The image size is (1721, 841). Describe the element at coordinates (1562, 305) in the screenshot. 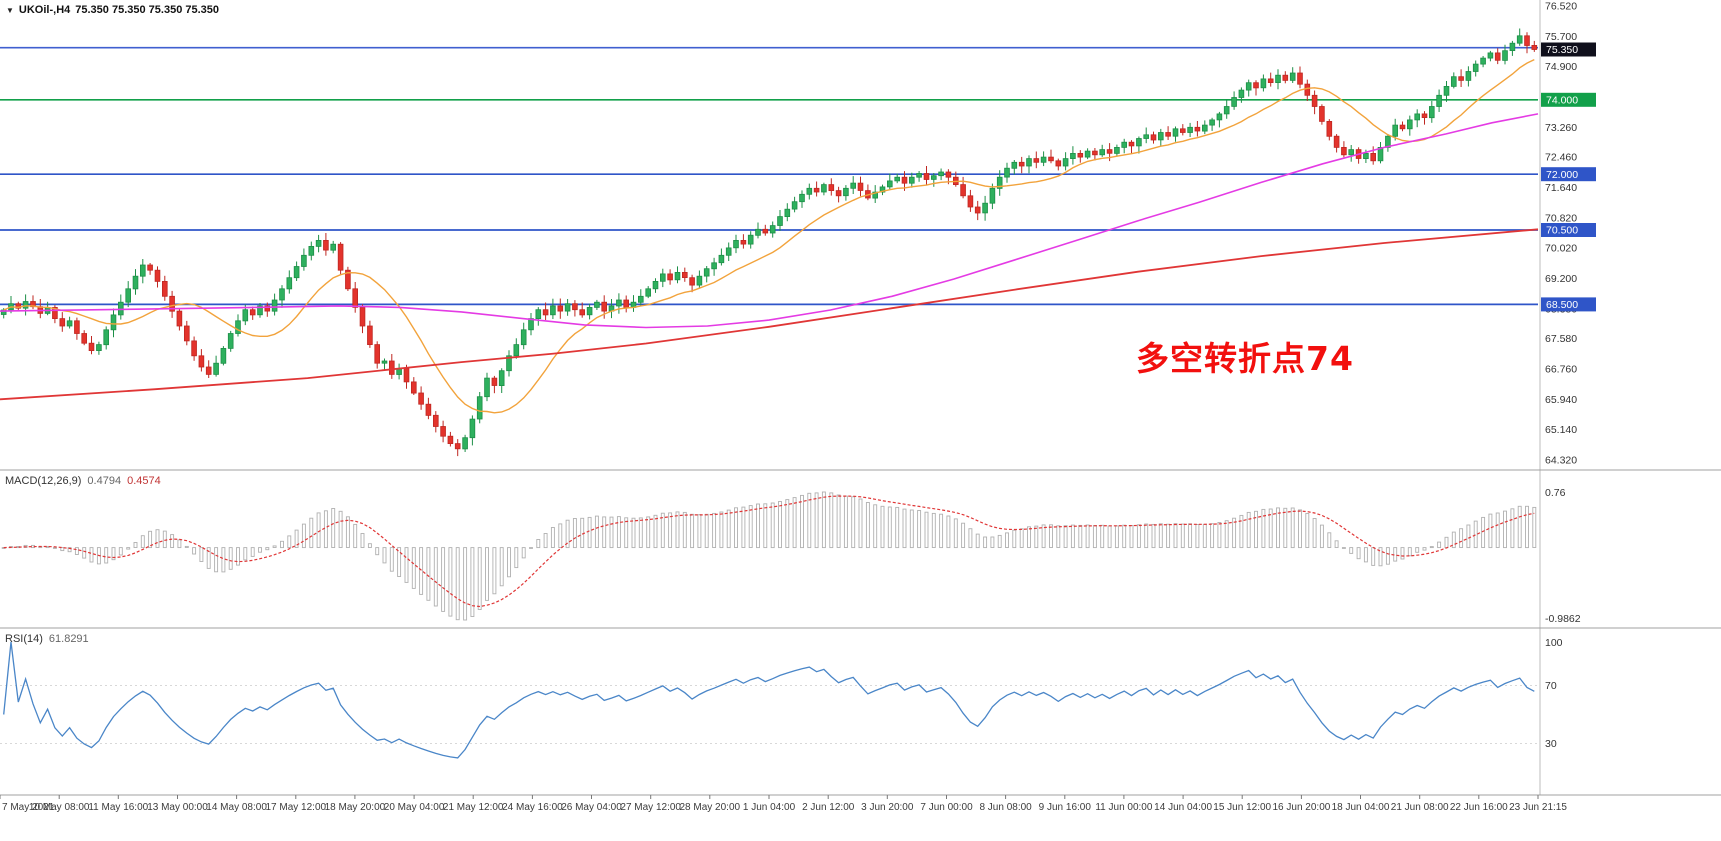

I see `svg-text: 68.500` at that location.